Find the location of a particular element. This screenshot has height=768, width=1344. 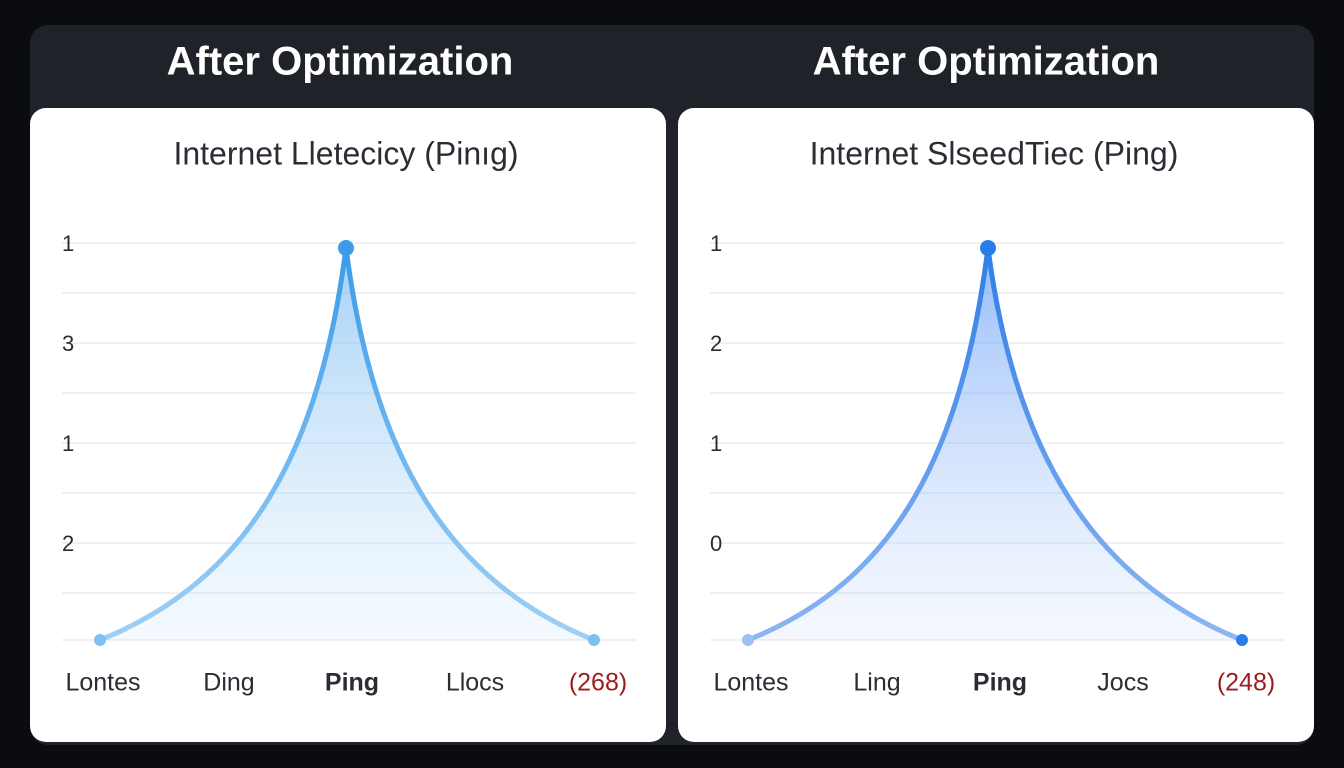

y-label: 3 is located at coordinates (68, 343).